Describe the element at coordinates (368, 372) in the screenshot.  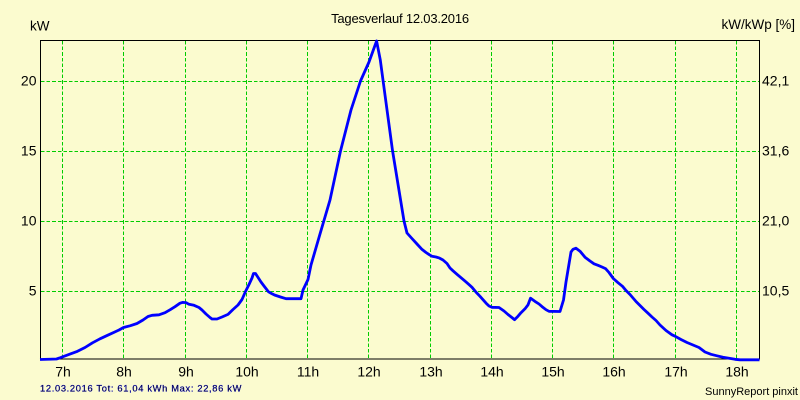
I see `svg-text: 12h` at that location.